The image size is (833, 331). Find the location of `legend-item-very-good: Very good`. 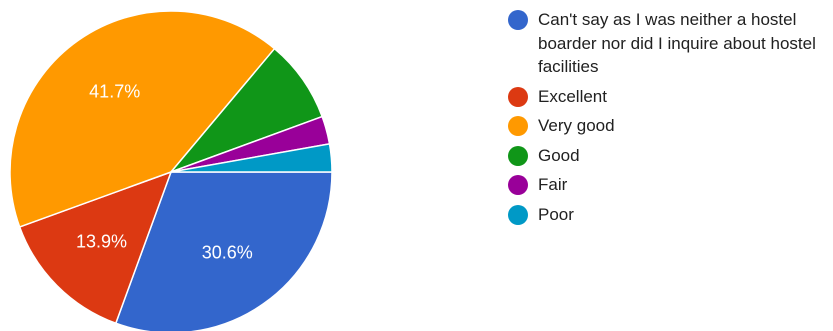

legend-item-very-good: Very good is located at coordinates (668, 126).